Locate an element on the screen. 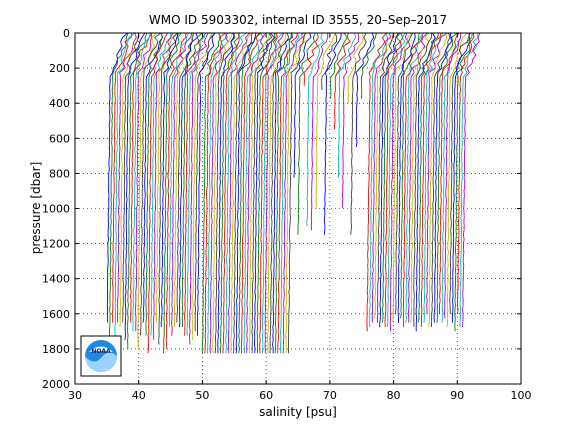 This screenshot has height=432, width=576. noaa-logo-text: NOAA is located at coordinates (101, 351).